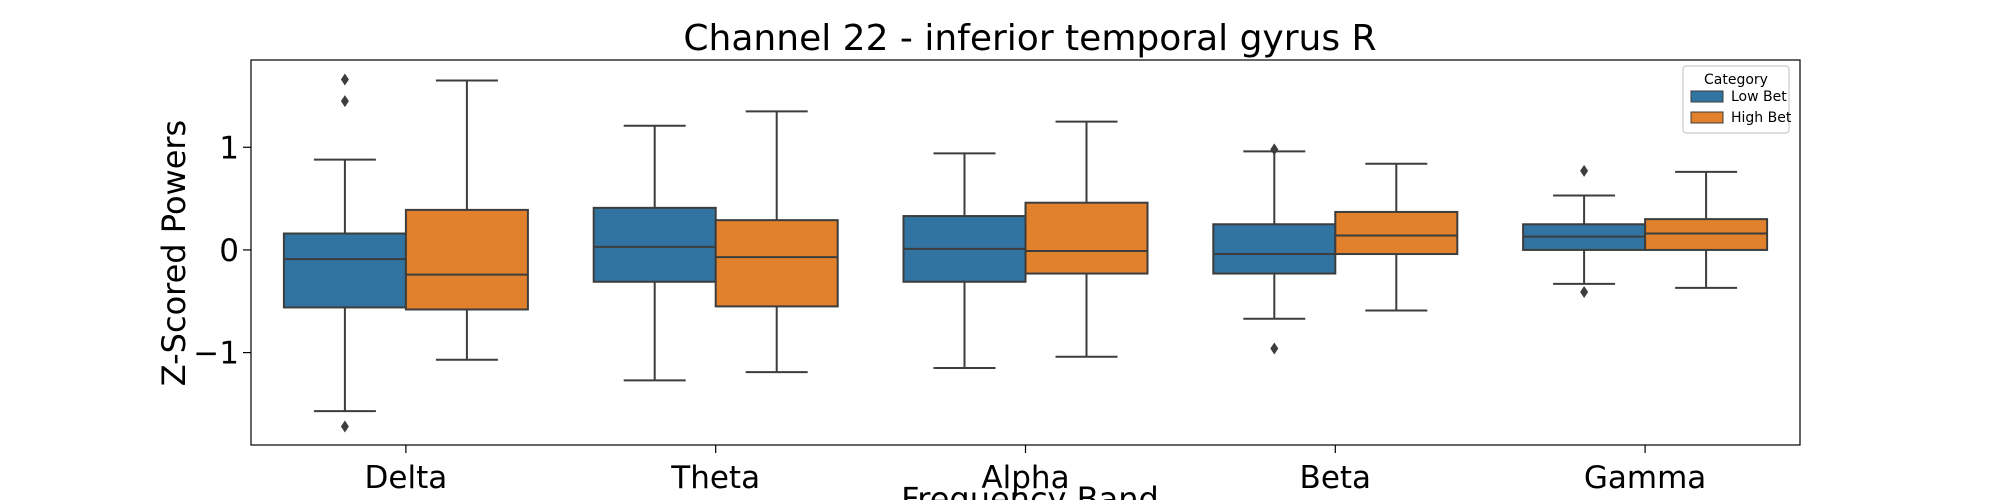 The width and height of the screenshot is (2000, 500). What do you see at coordinates (1025, 478) in the screenshot?
I see `x-tick-label: Alpha` at bounding box center [1025, 478].